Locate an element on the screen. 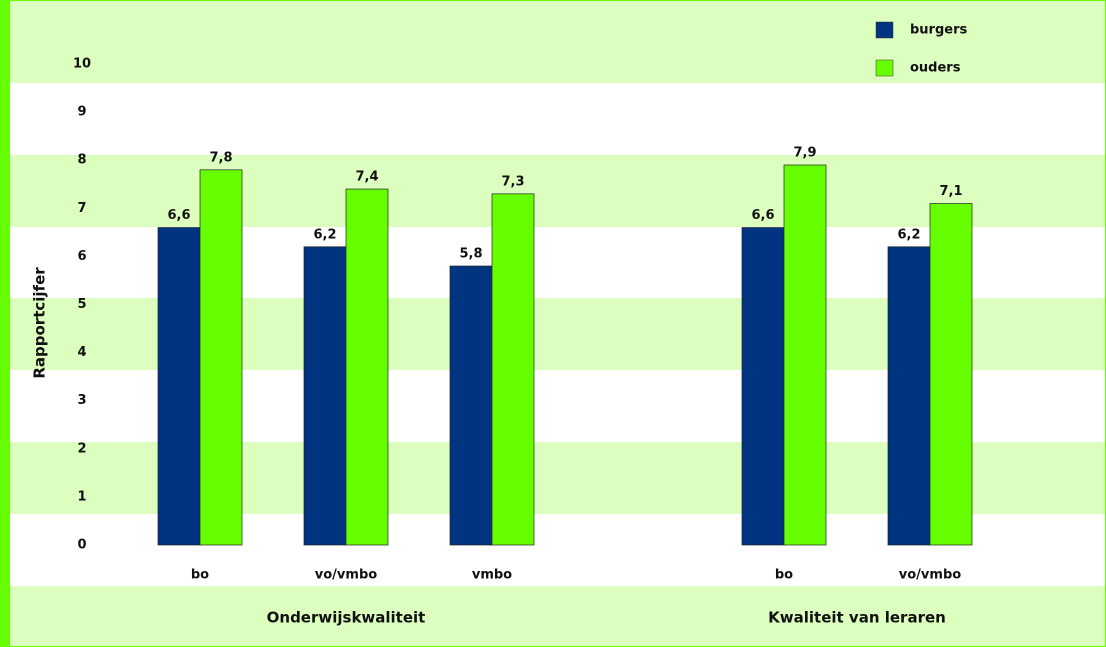 The width and height of the screenshot is (1106, 647). y-tick-label: 9 is located at coordinates (81, 112).